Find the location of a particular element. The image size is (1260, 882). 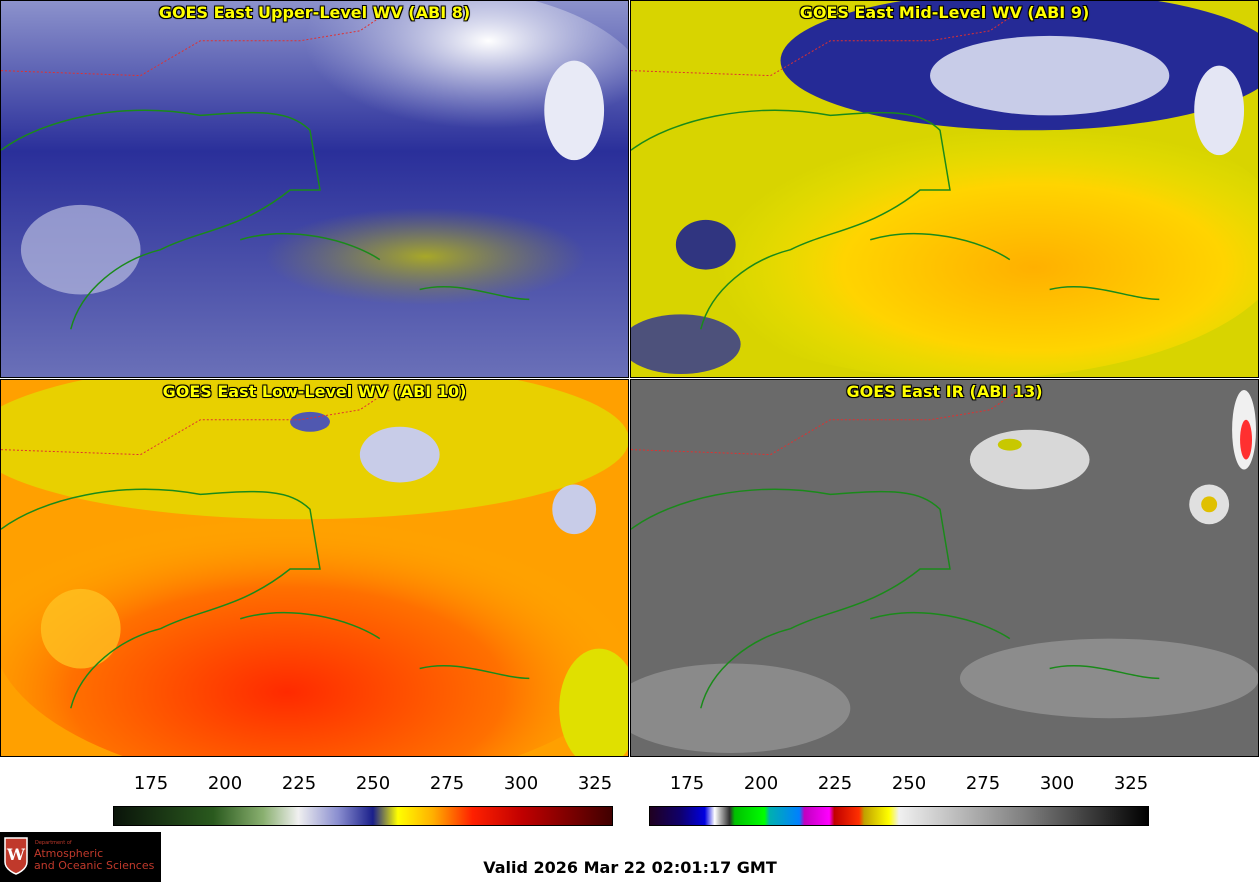

panel-title: GOES East Mid-Level WV (ABI 9) is located at coordinates (944, 12).